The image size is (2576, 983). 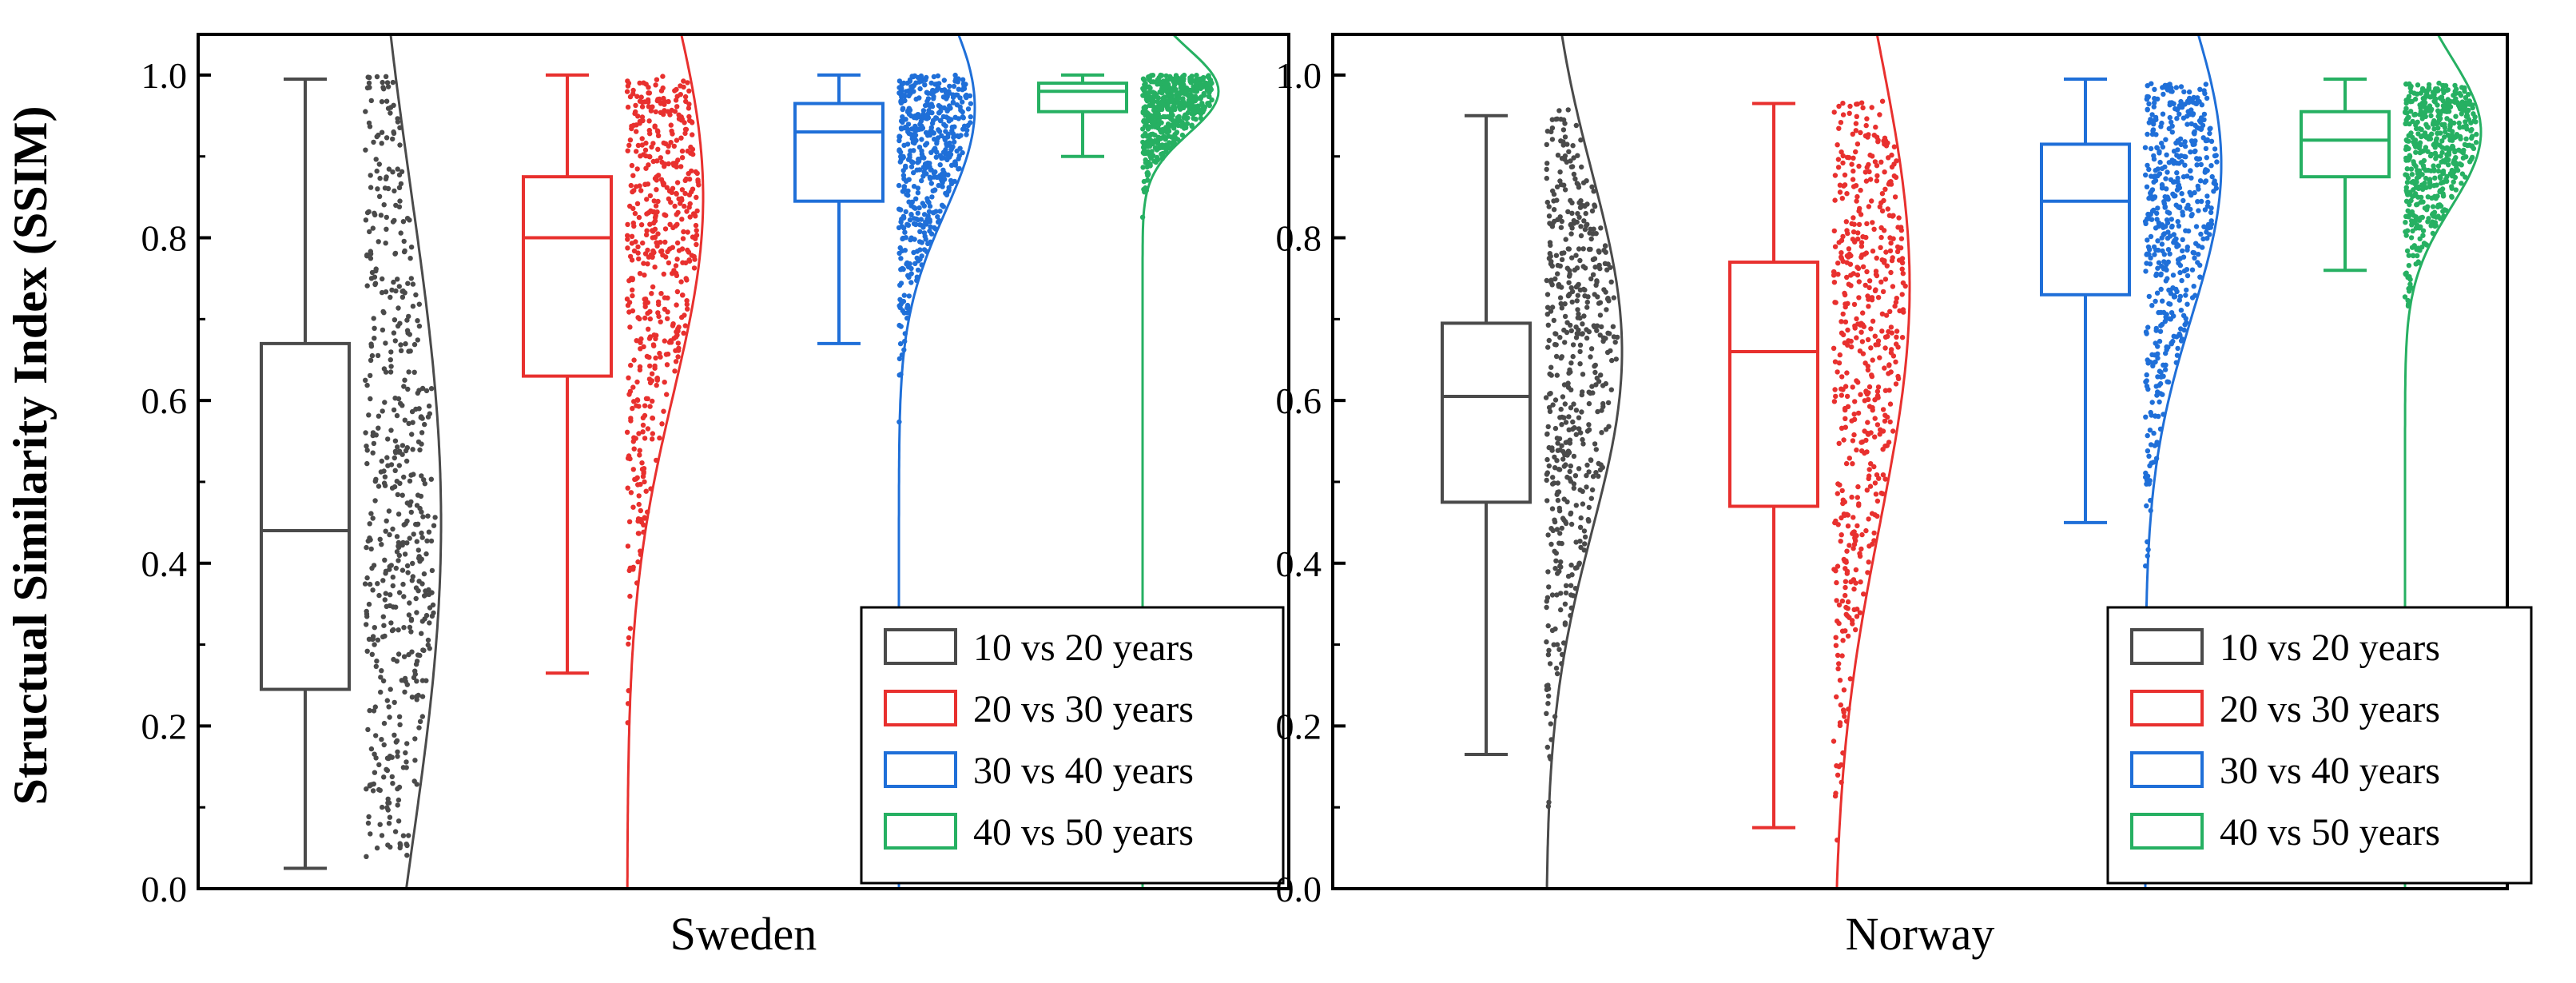 I want to click on y-axis: 0.00.20.40.60.81.0, so click(x=1311, y=482).